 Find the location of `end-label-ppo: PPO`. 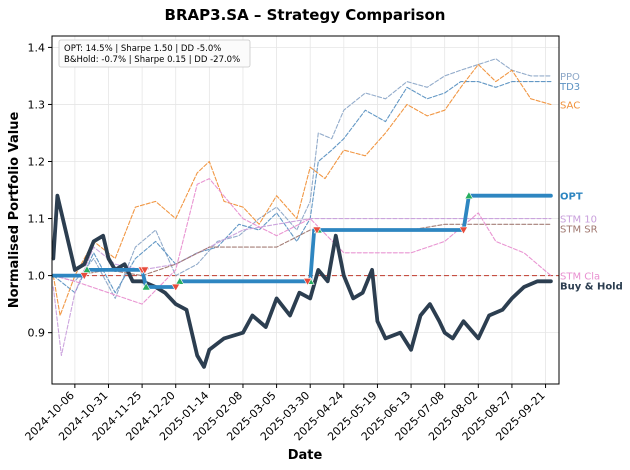

end-label-ppo: PPO is located at coordinates (570, 77).